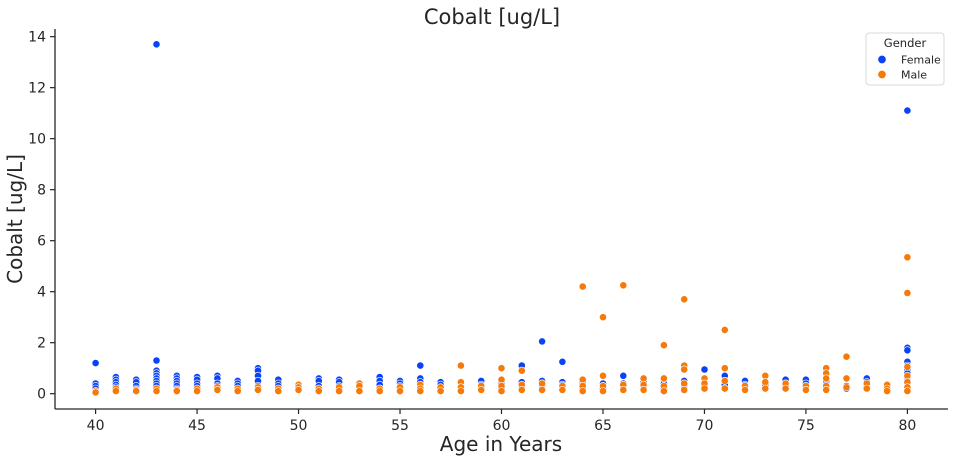  Describe the element at coordinates (705, 426) in the screenshot. I see `x-tick-label: 70` at that location.